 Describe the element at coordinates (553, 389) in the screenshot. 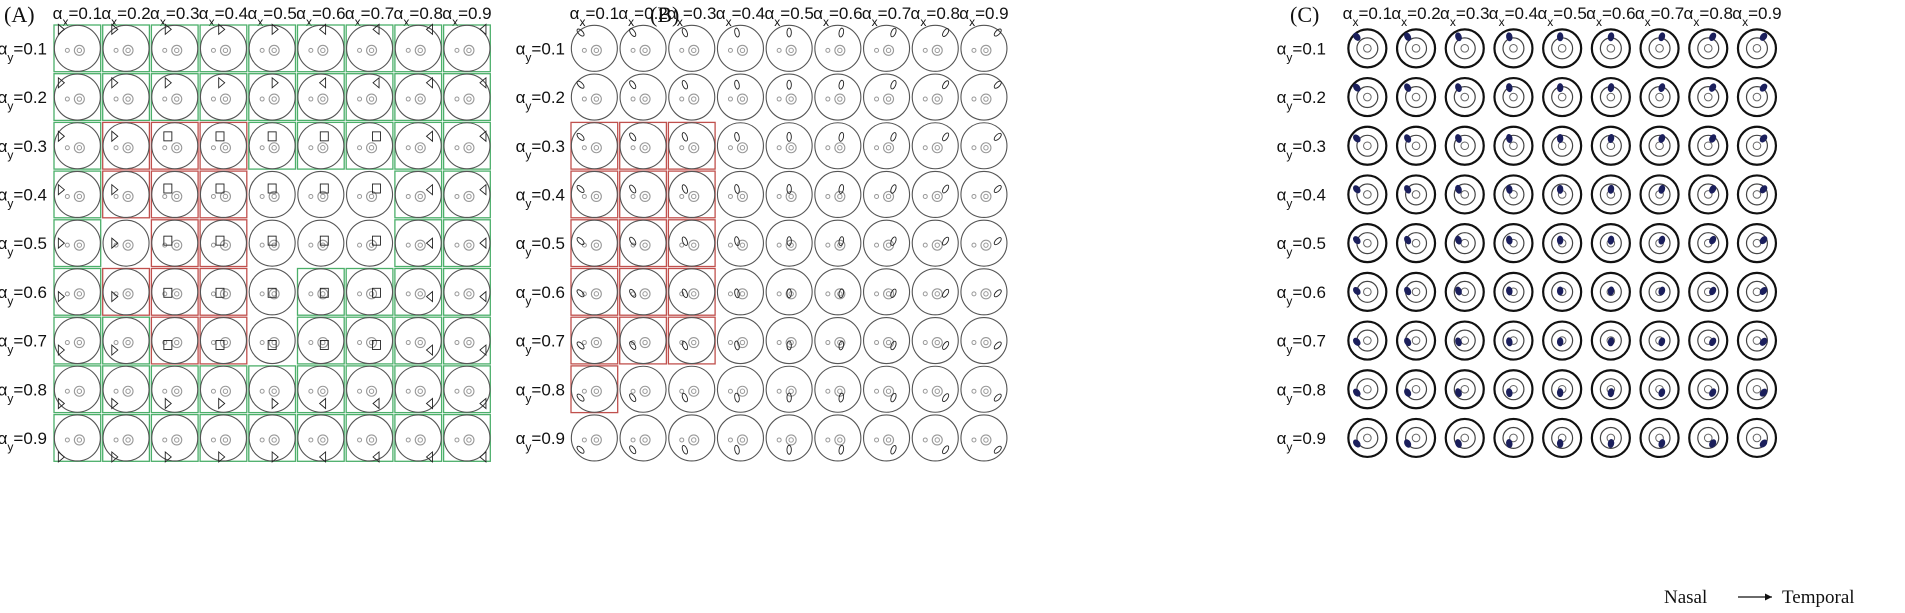

I see `axis-value: 0.8` at that location.